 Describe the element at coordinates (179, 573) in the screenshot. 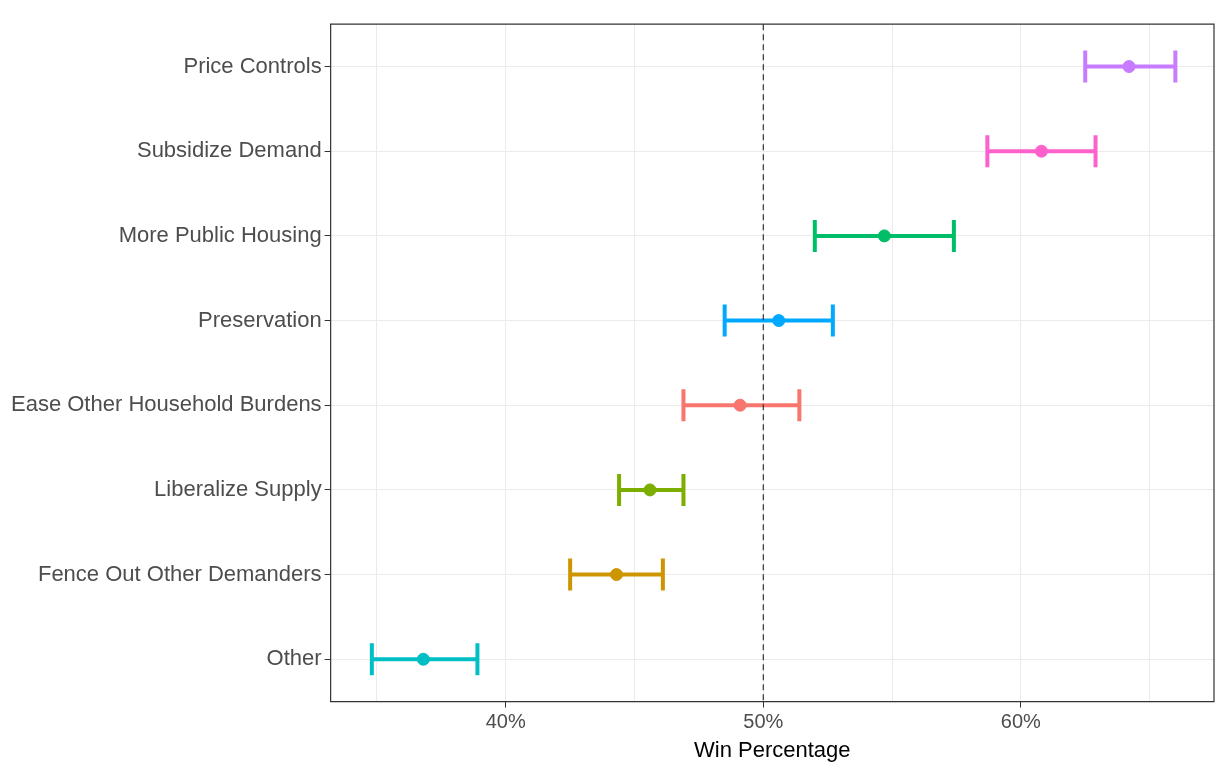

I see `y-tick-label: Fence Out Other Demanders` at that location.